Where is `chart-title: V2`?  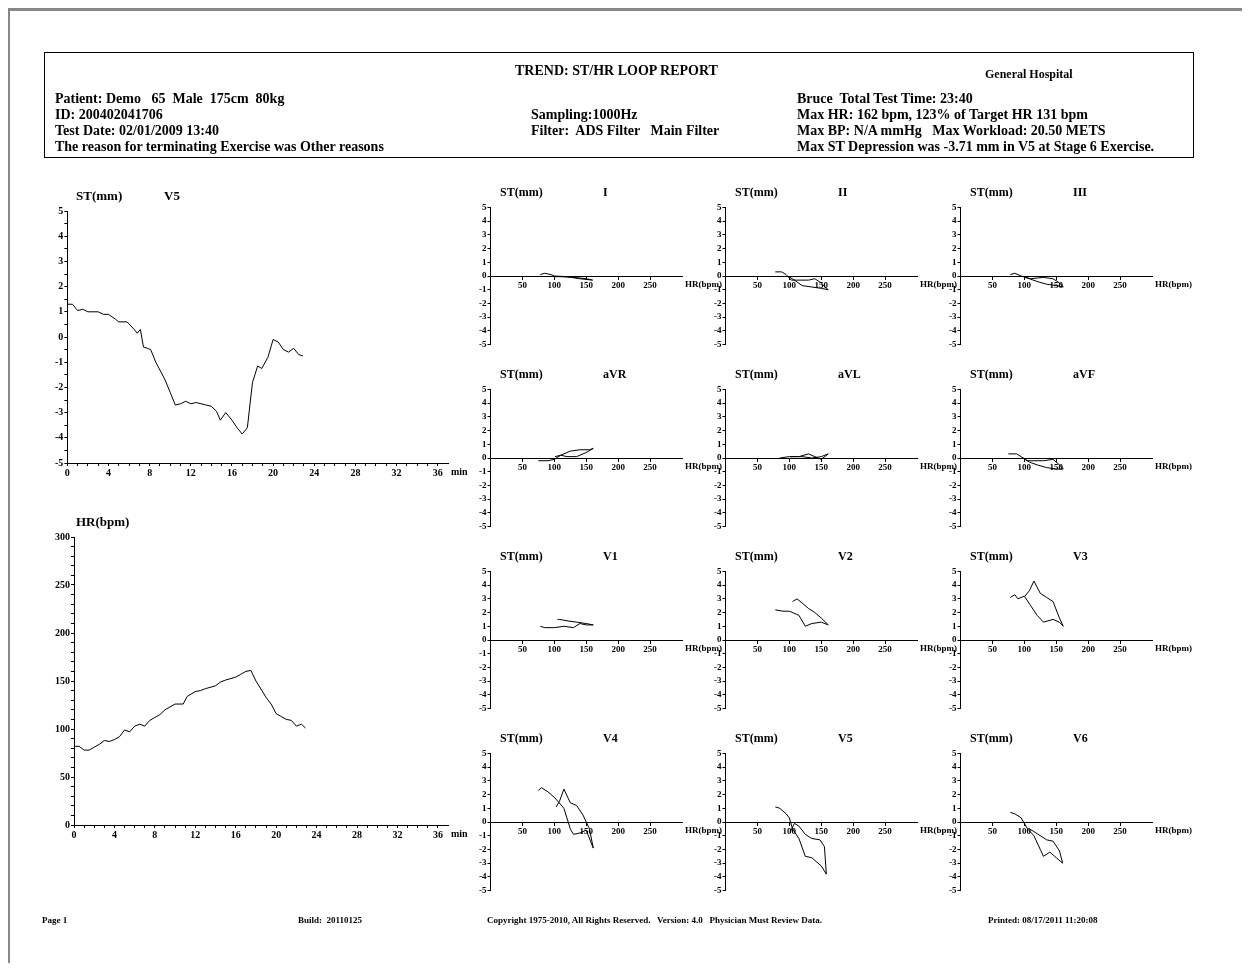
chart-title: V2 is located at coordinates (845, 556).